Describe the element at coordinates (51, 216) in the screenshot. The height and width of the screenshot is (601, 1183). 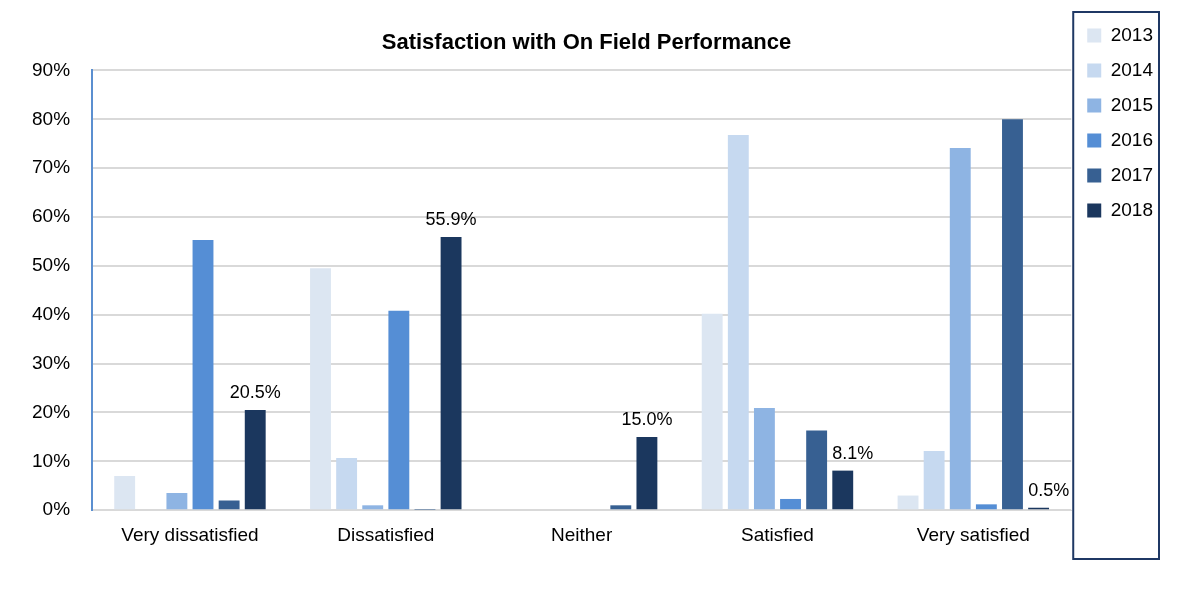
I see `y-tick-label: 60%` at that location.